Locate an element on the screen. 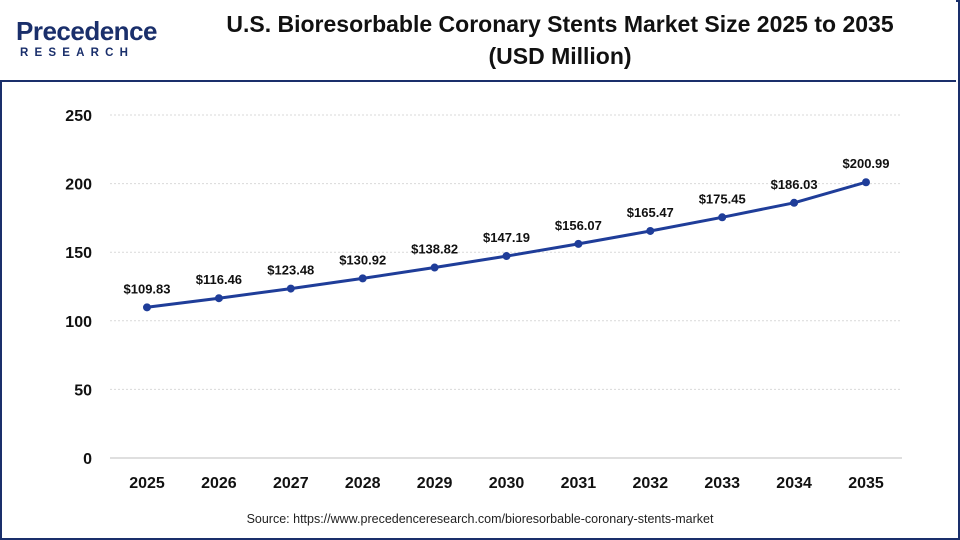 This screenshot has width=960, height=540. x-tick-label: 2034 is located at coordinates (794, 483).